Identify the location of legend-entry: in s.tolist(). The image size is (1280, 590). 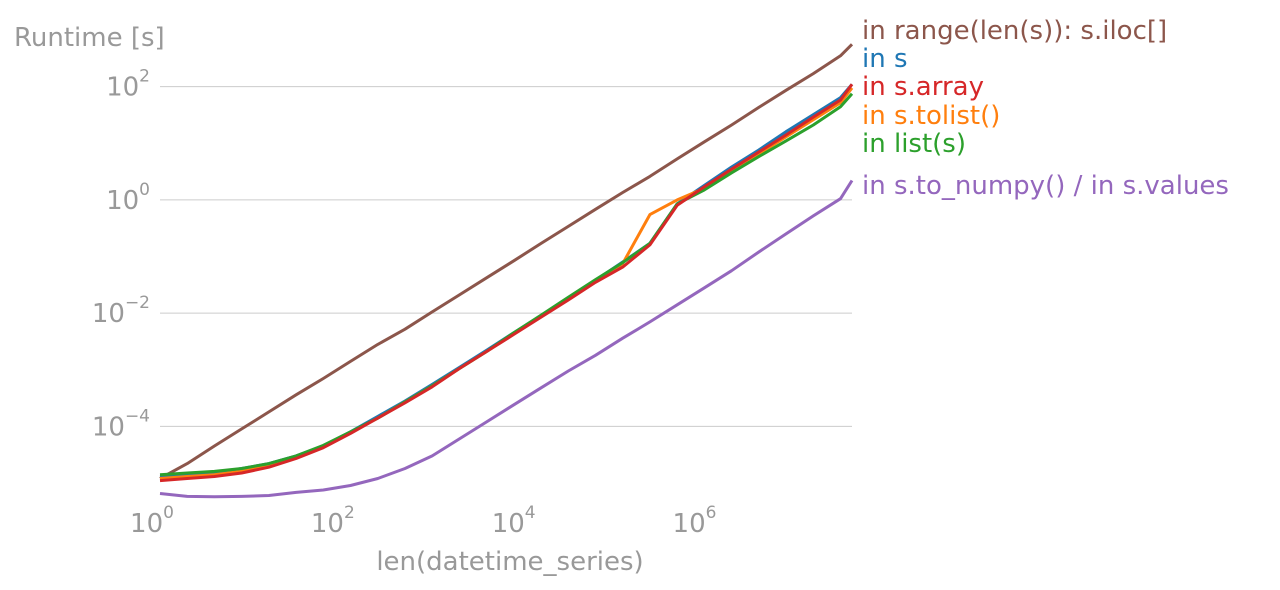
(931, 116).